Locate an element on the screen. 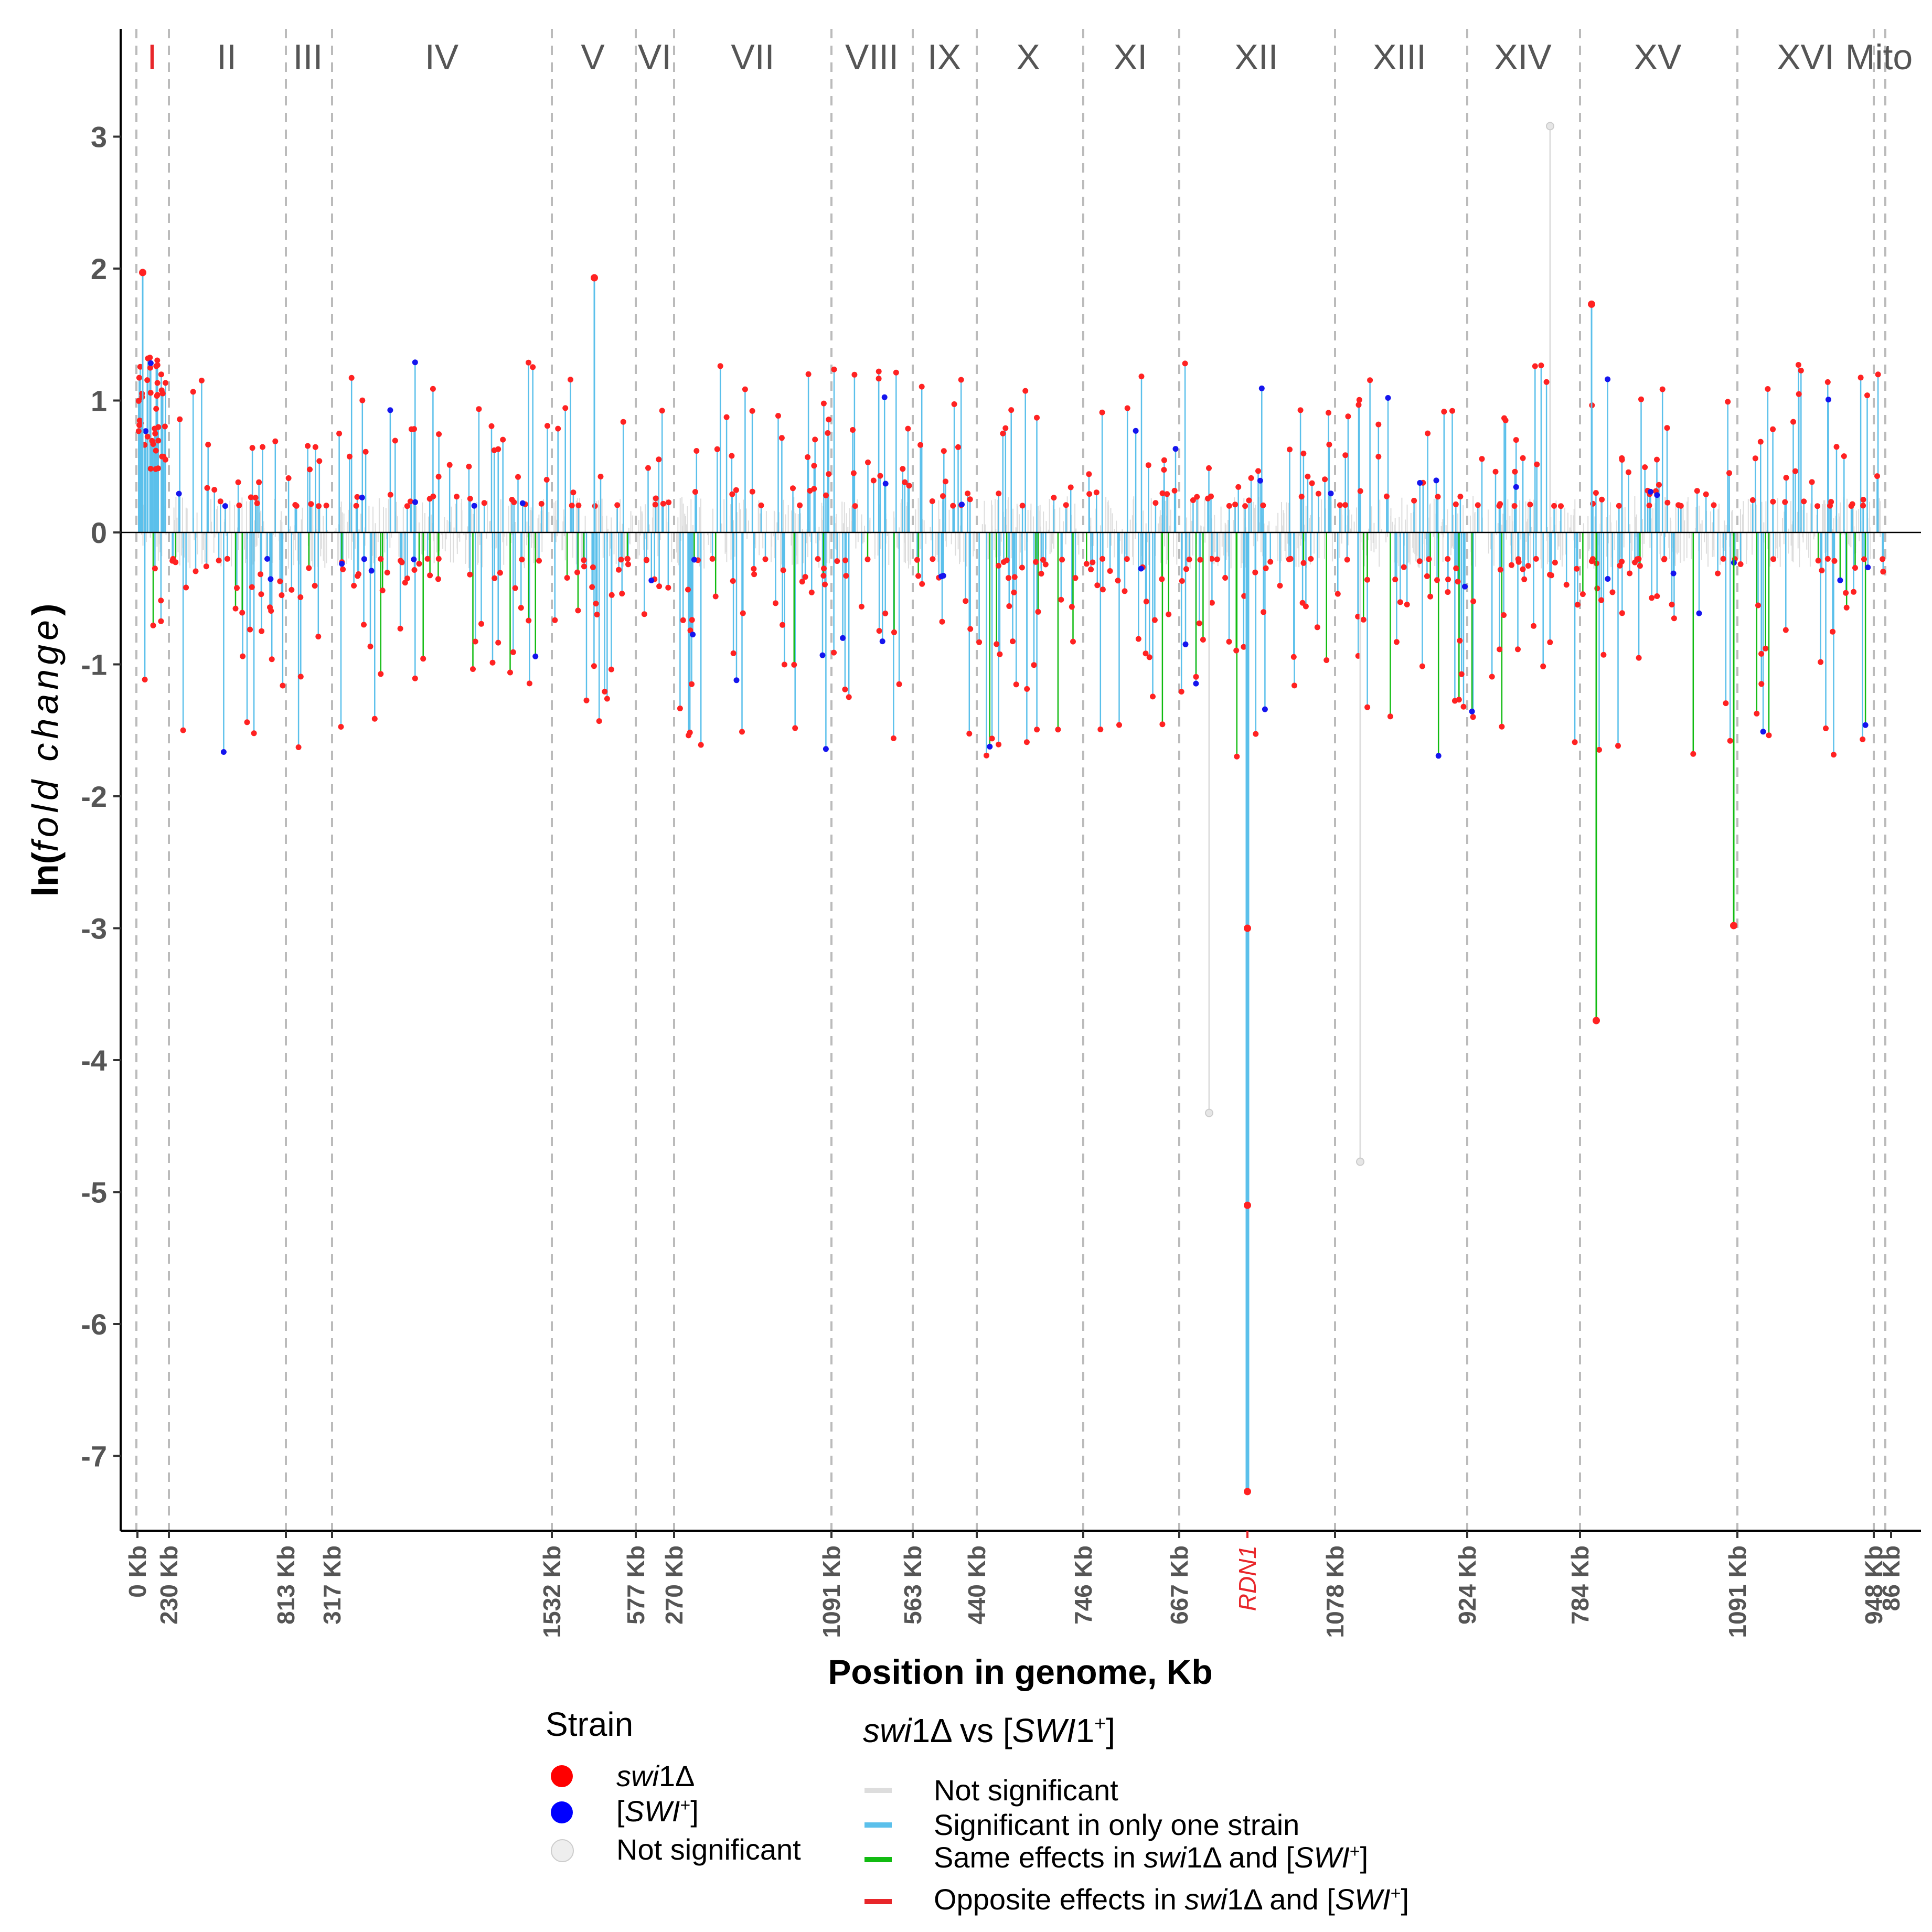 This screenshot has height=1932, width=1932. x-tick-label: 86 Kb is located at coordinates (1891, 1578).